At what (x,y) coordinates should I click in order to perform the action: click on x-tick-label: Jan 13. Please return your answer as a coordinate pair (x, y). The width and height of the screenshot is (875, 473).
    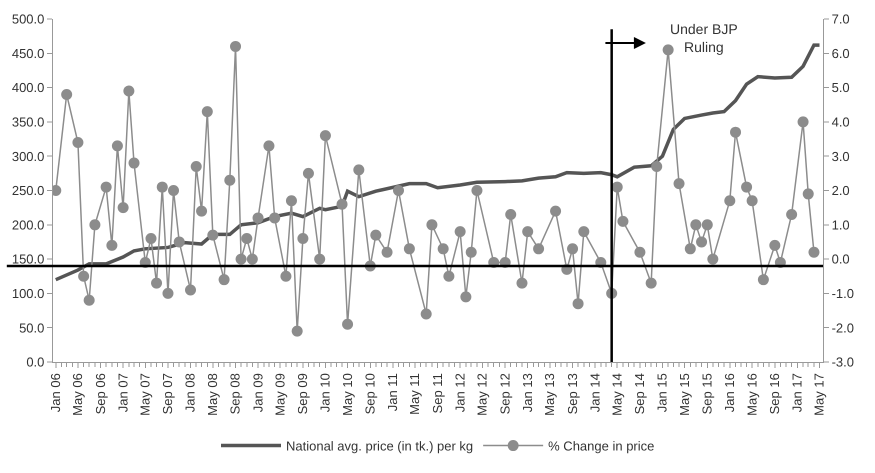
    Looking at the image, I should click on (527, 392).